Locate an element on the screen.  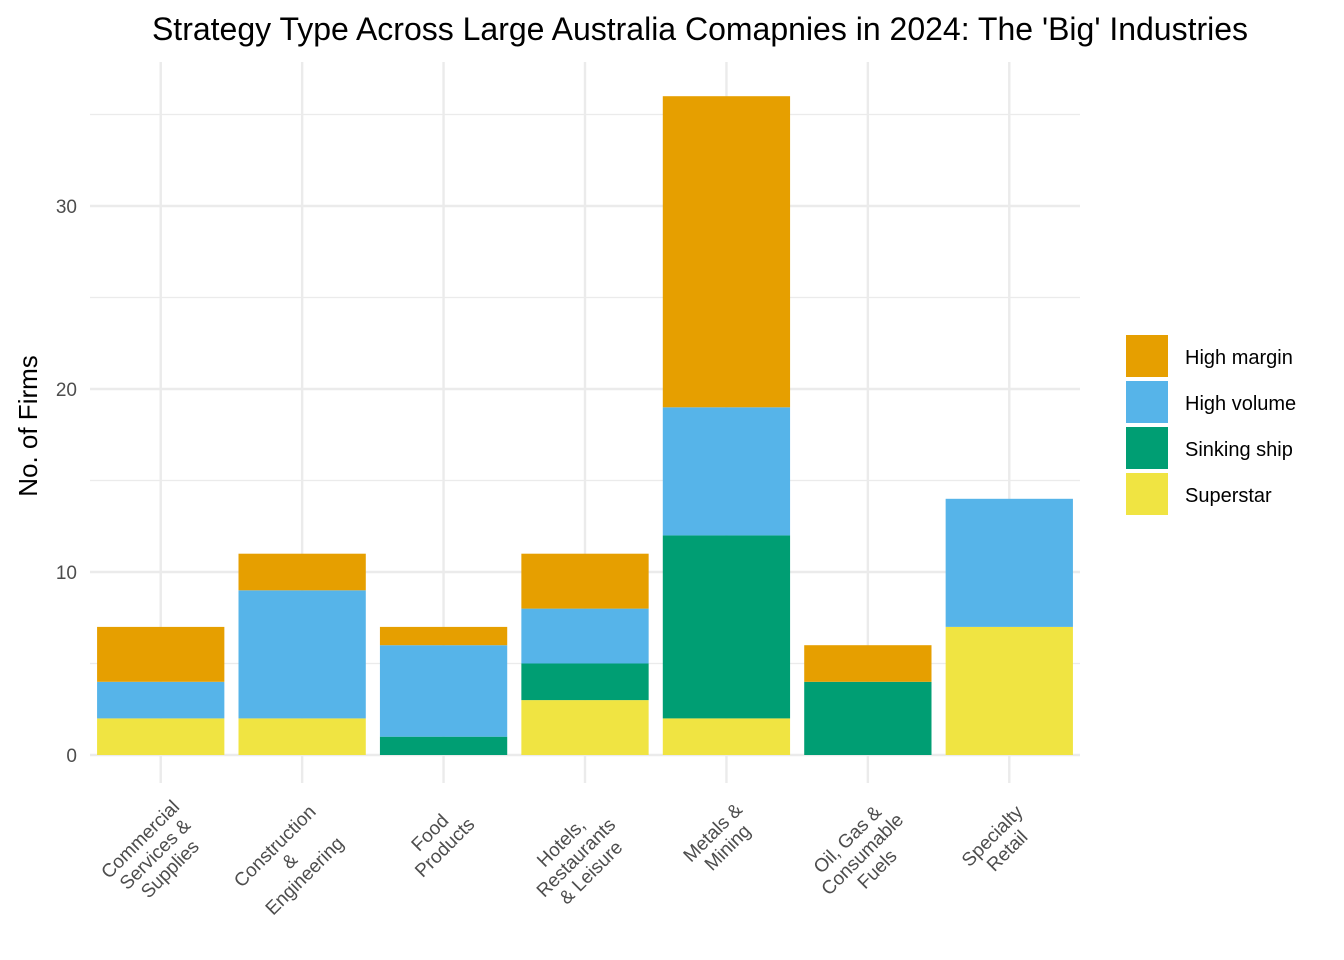
svg-text: Hotels,Restaurants& Leisure is located at coordinates (576, 858).